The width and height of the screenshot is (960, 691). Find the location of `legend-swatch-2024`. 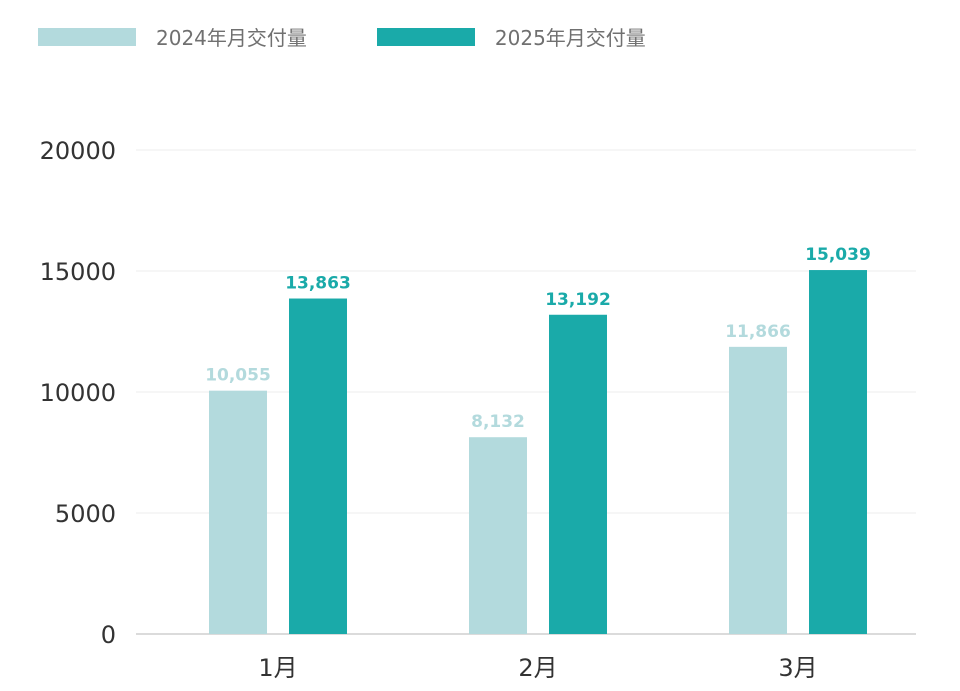

legend-swatch-2024 is located at coordinates (87, 36).